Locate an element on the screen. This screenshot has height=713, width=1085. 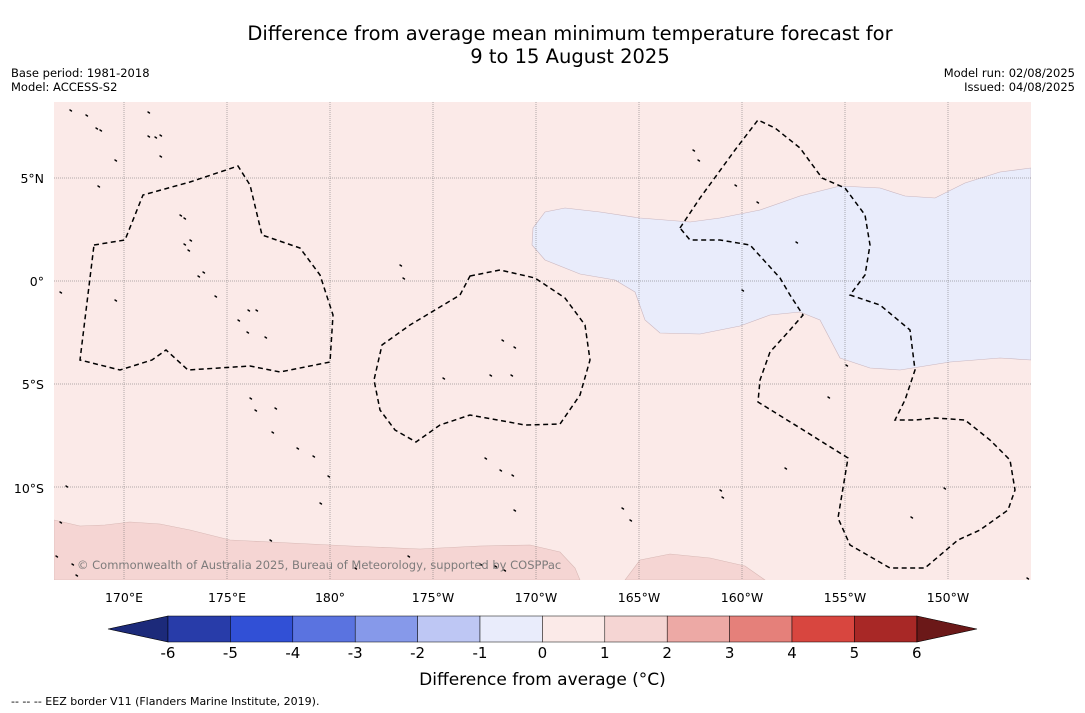
title-line-2: 9 to 15 August 2025 is located at coordinates (570, 56).